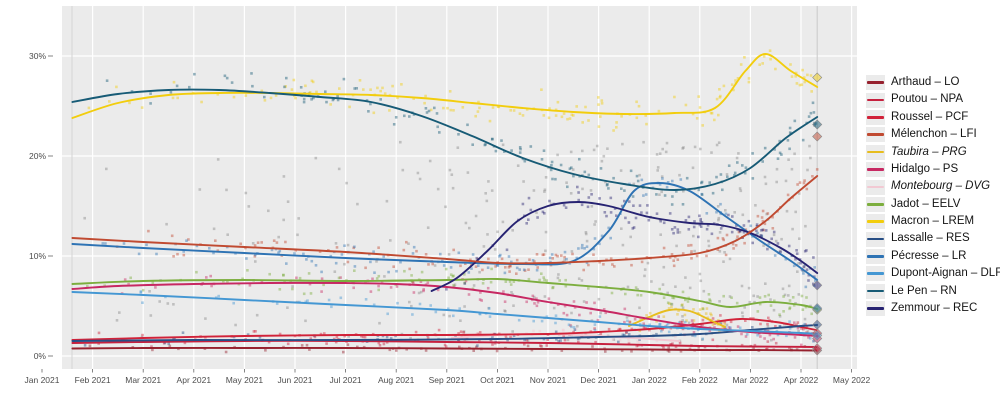 The width and height of the screenshot is (1000, 400). What do you see at coordinates (875, 169) in the screenshot?
I see `legend-swatch-hidalgo-ps` at bounding box center [875, 169].